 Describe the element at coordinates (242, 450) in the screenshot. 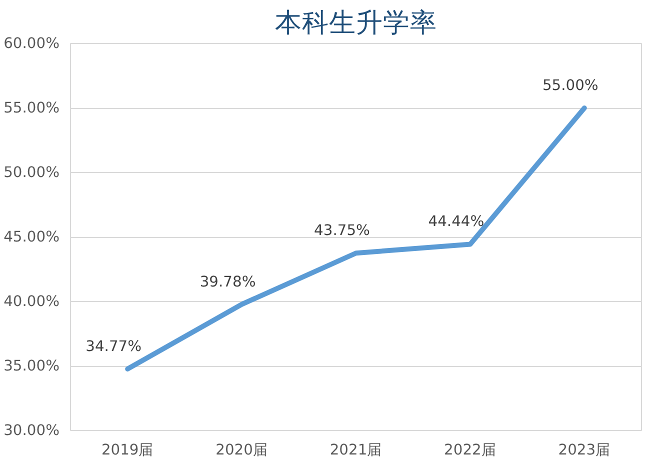

I see `x-tick-label: 2020届` at that location.